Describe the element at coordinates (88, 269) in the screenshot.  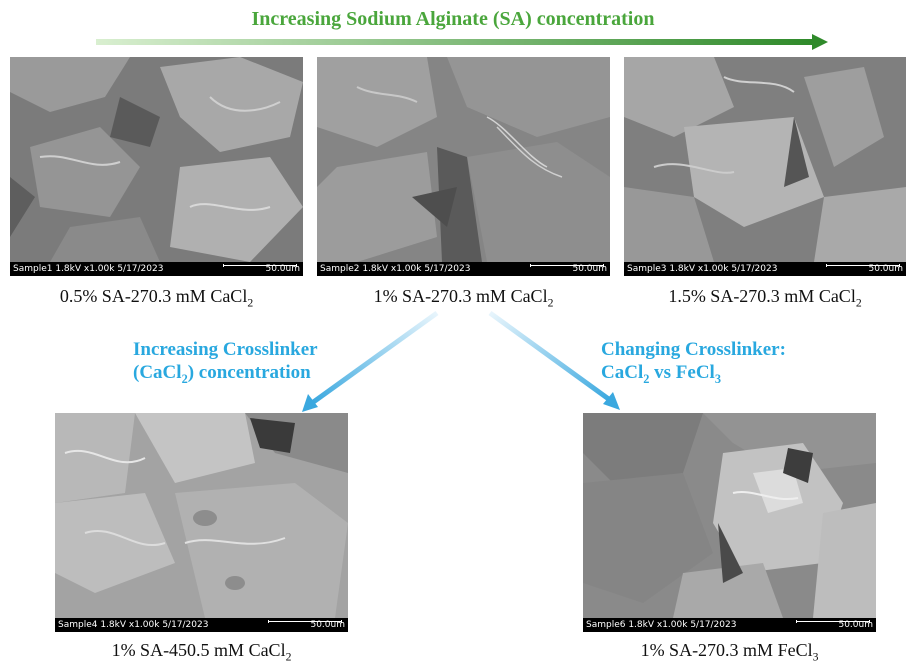
I see `sem-info-text: Sample1 1.8kV x1.00k 5/17/2023` at that location.